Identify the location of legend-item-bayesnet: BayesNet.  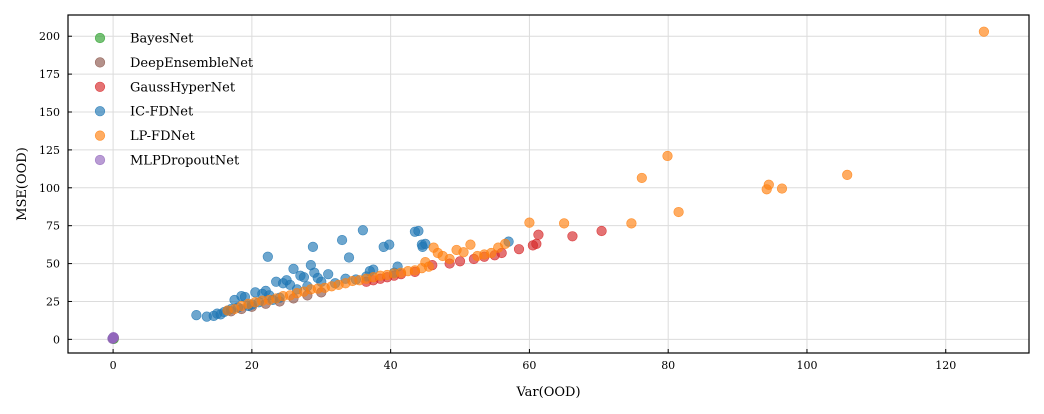
(144, 39).